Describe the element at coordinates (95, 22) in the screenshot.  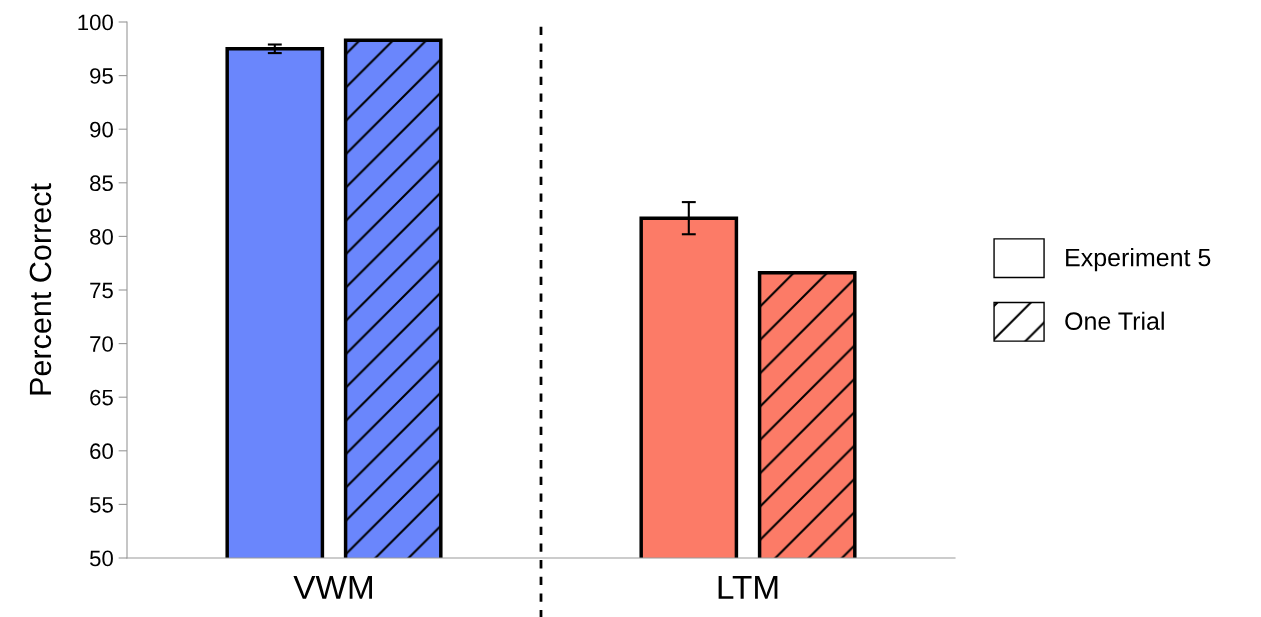
I see `y-tick-label: 100` at that location.